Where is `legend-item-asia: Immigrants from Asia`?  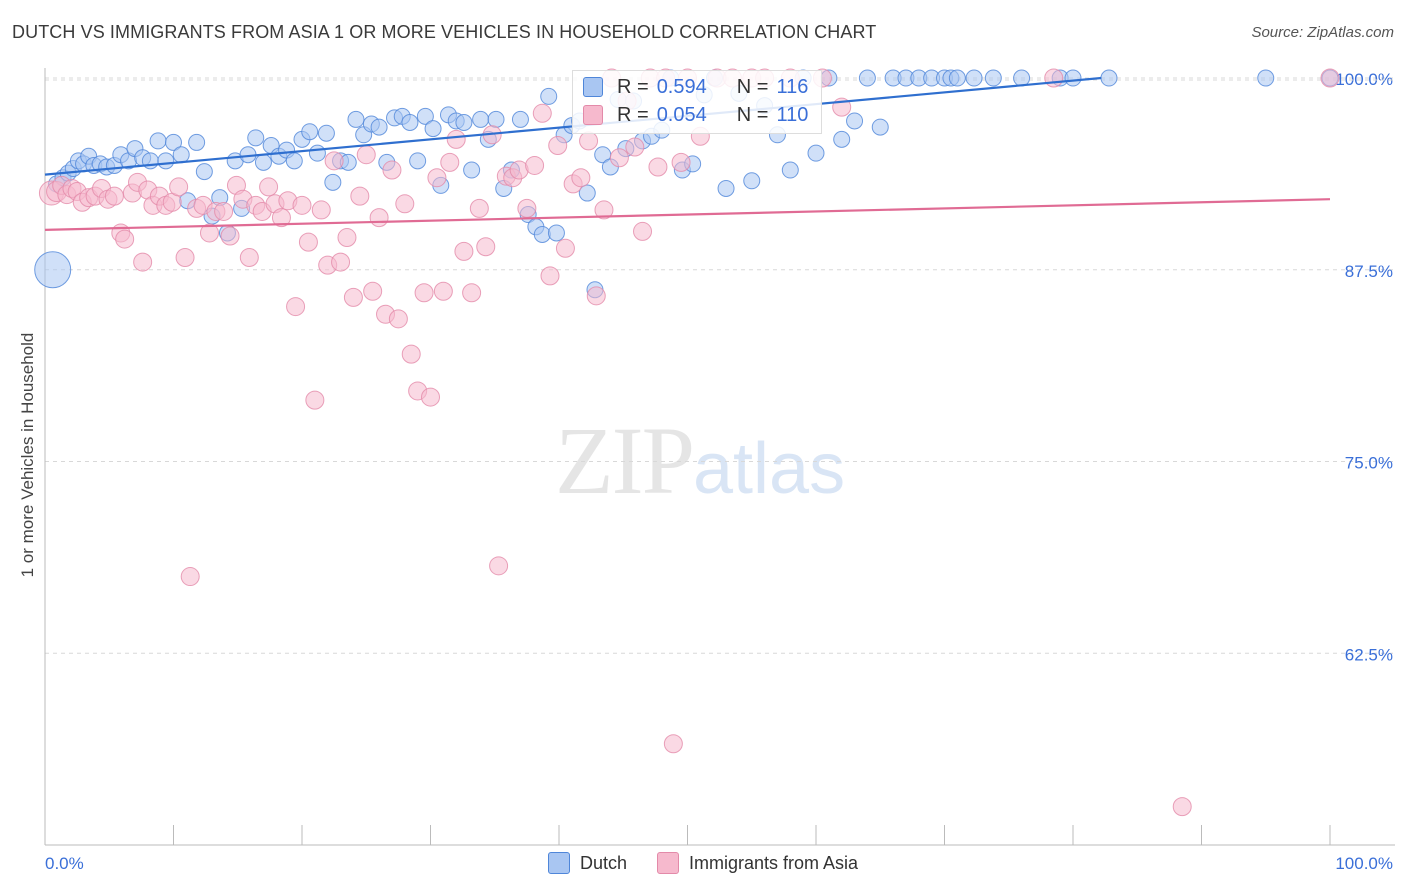
legend-item-asia: Immigrants from Asia is located at coordinates (757, 863).